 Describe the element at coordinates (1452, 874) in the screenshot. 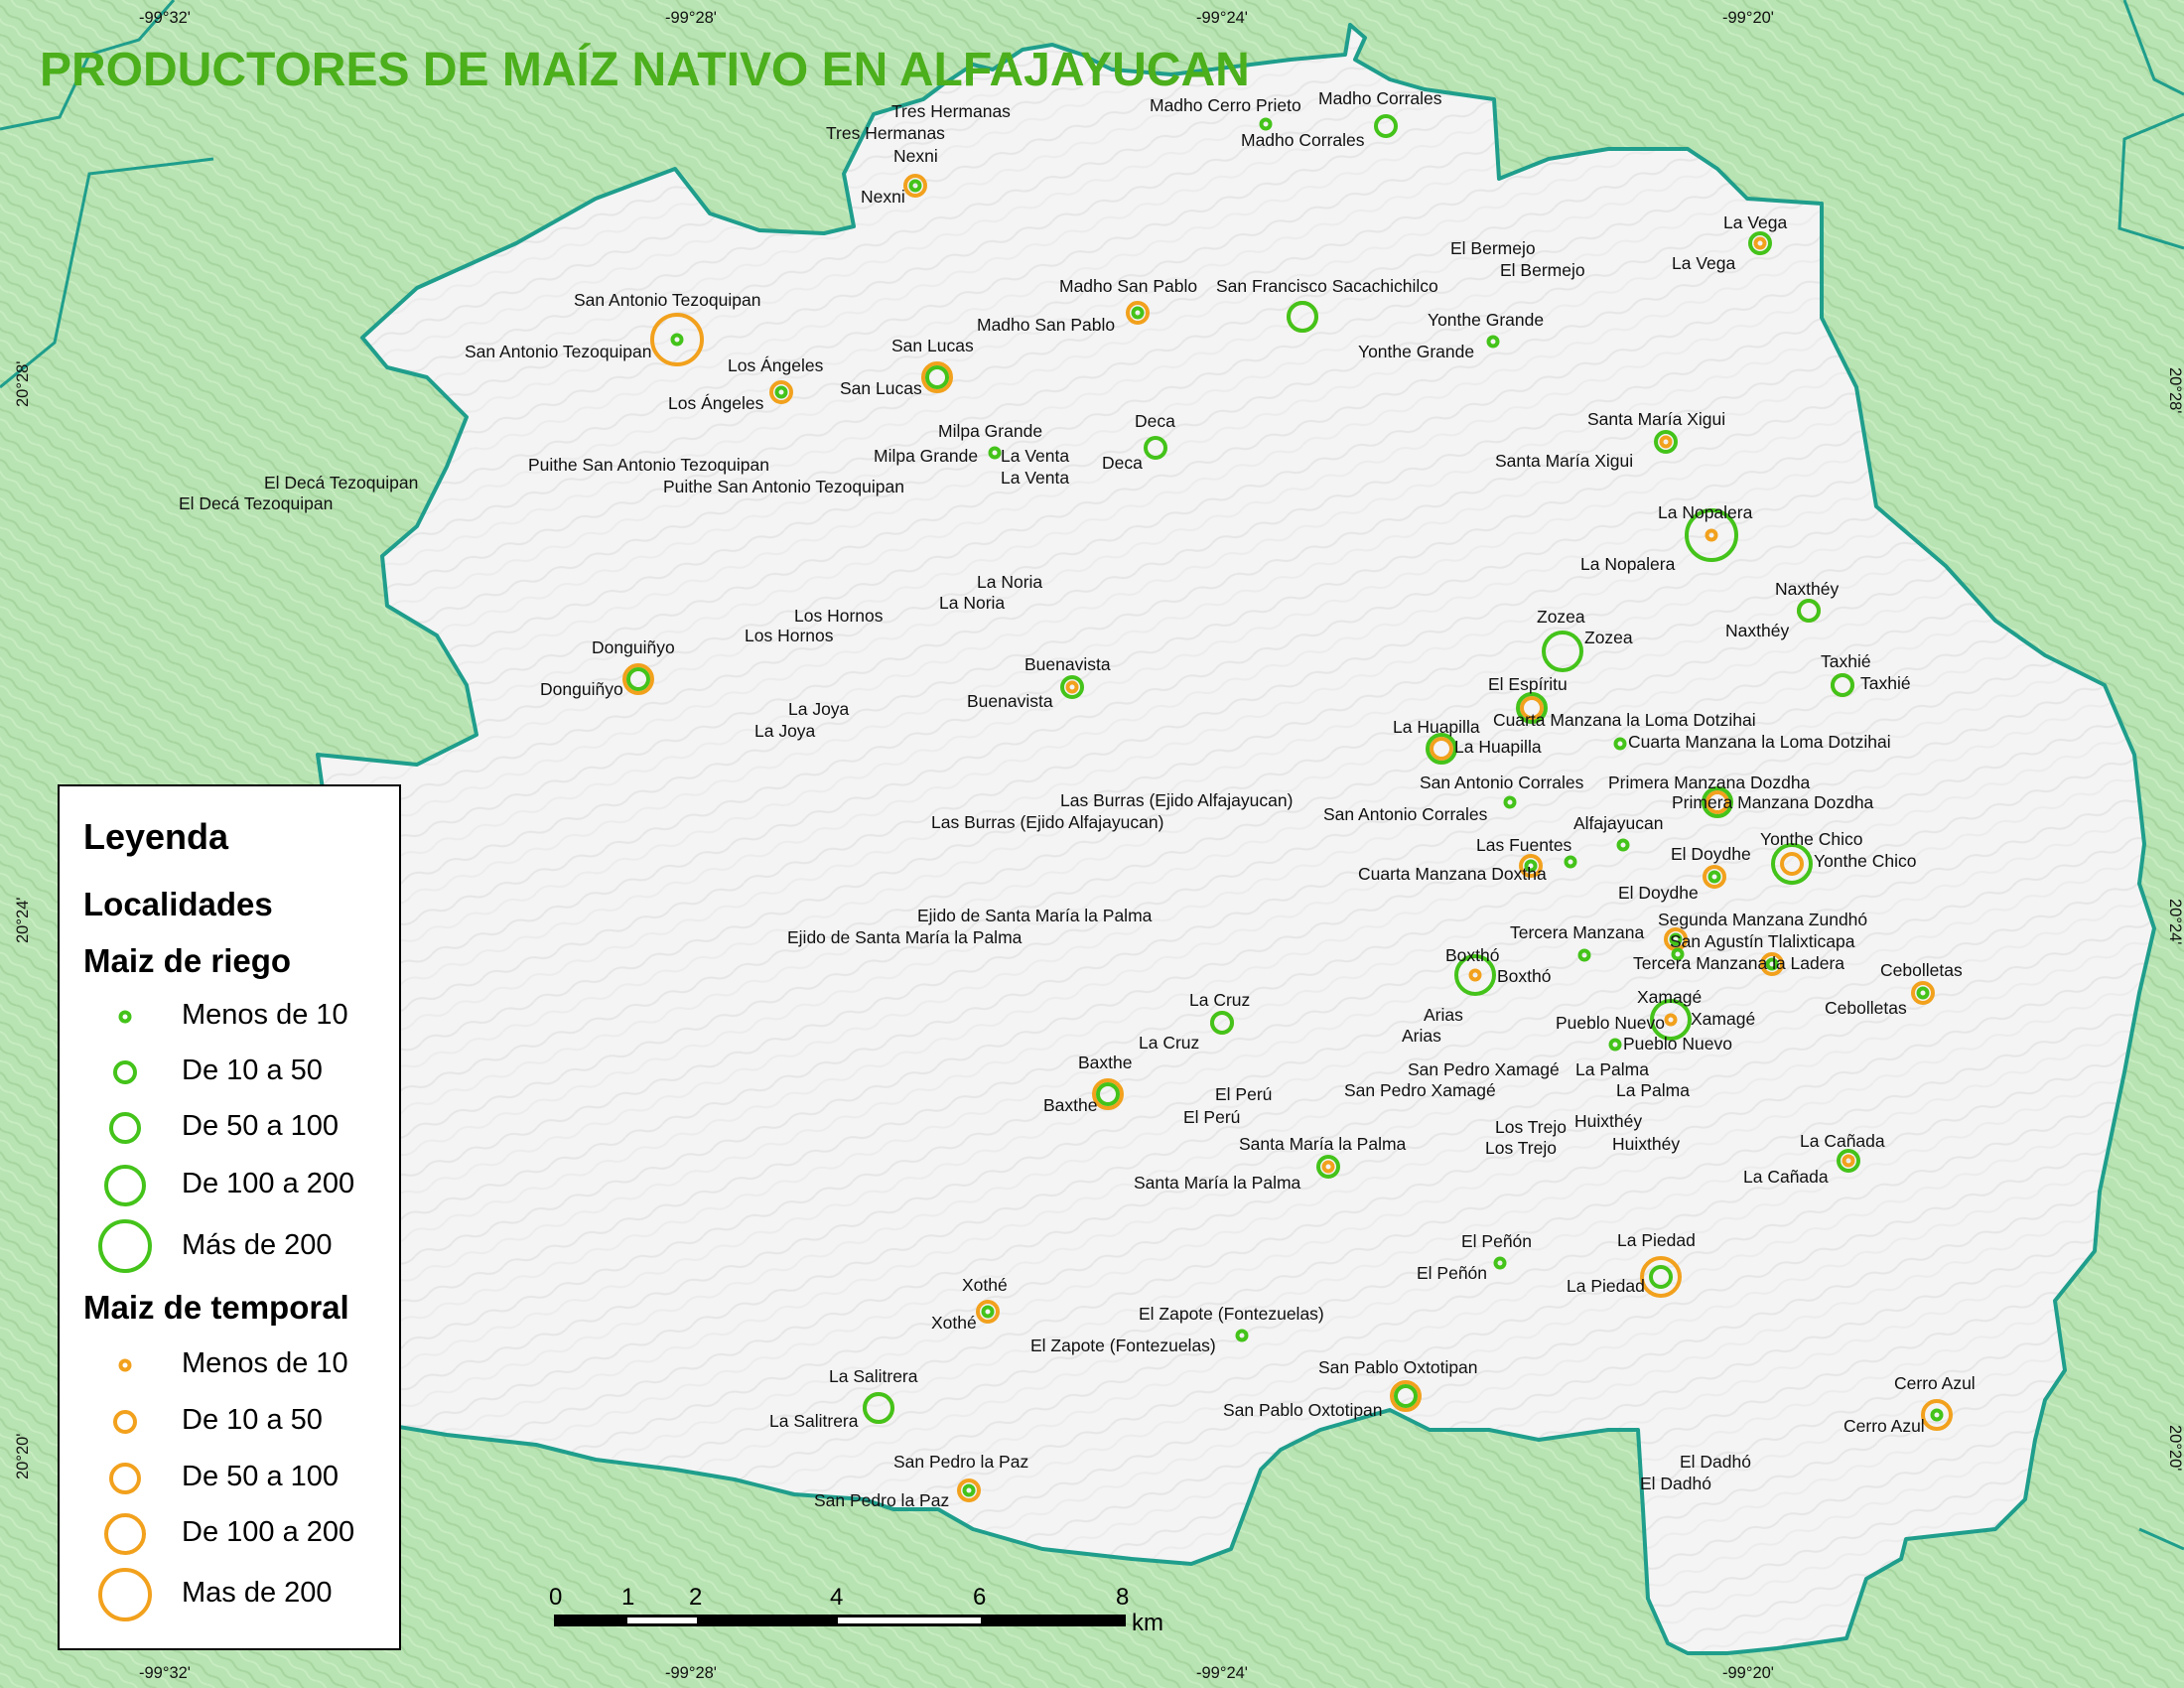

I see `locality-label: Cuarta Manzana Doxtha` at that location.